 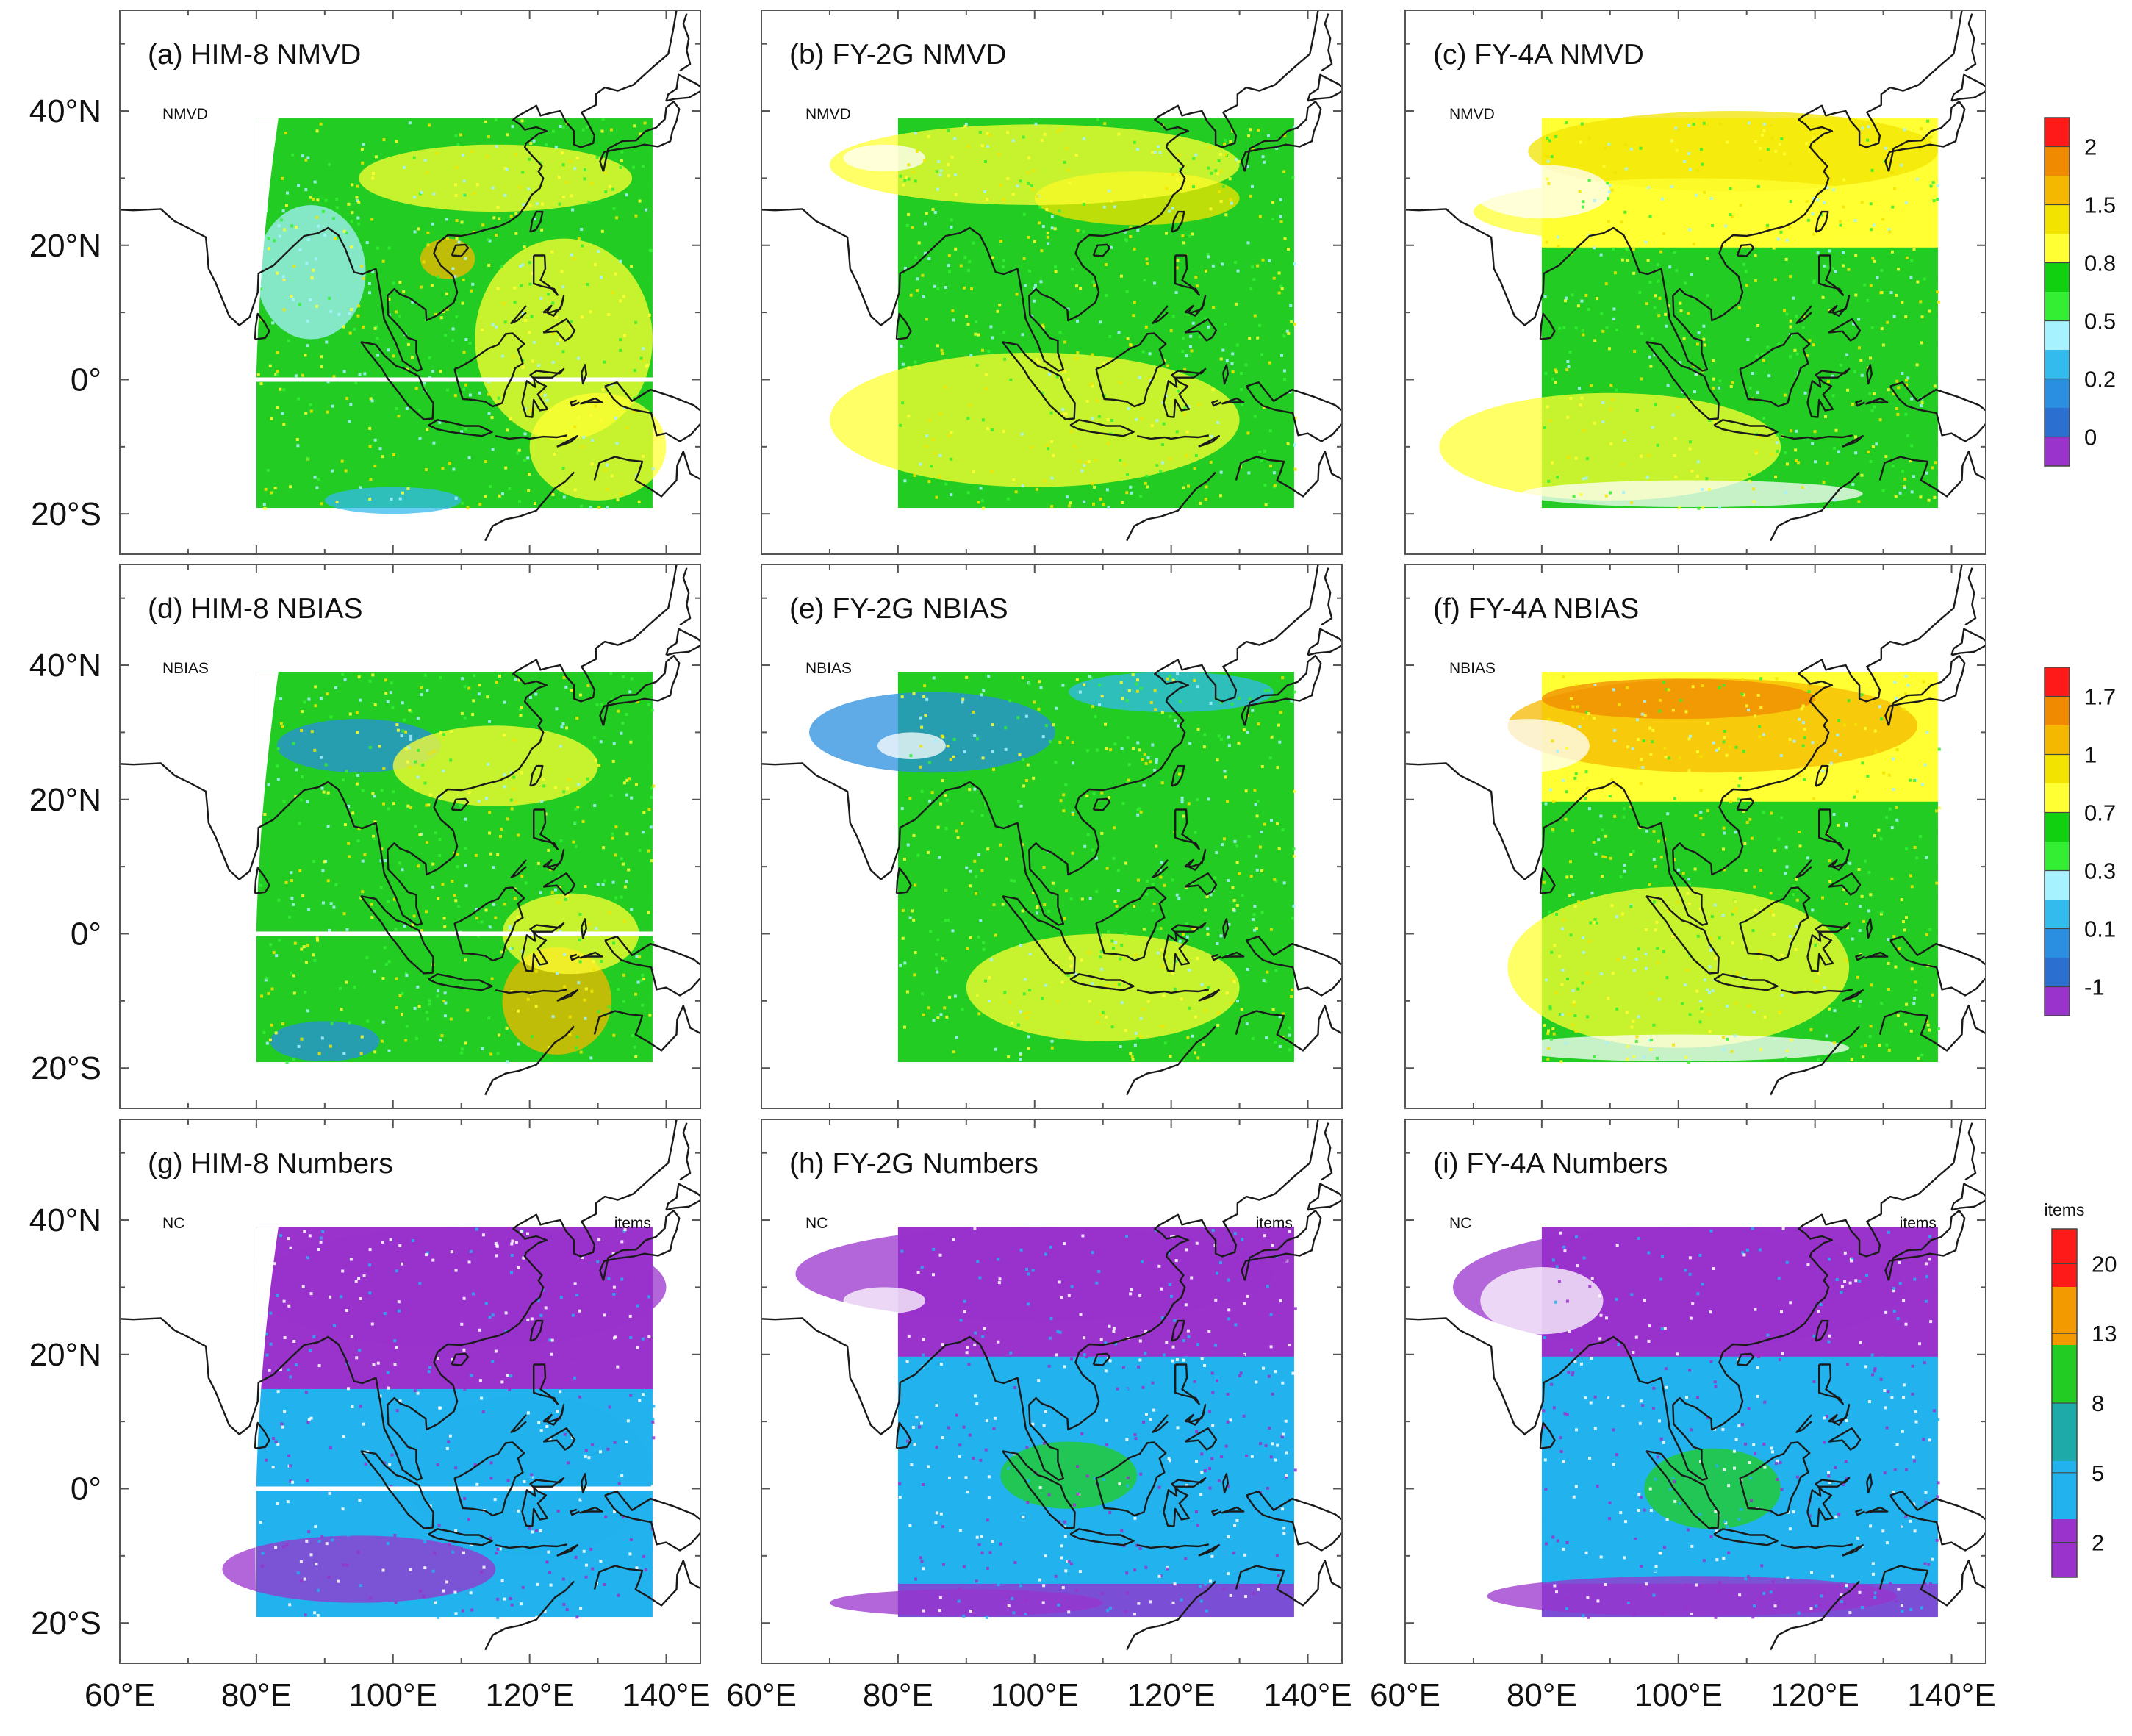 I want to click on colorbar-label: -1, so click(x=2094, y=987).